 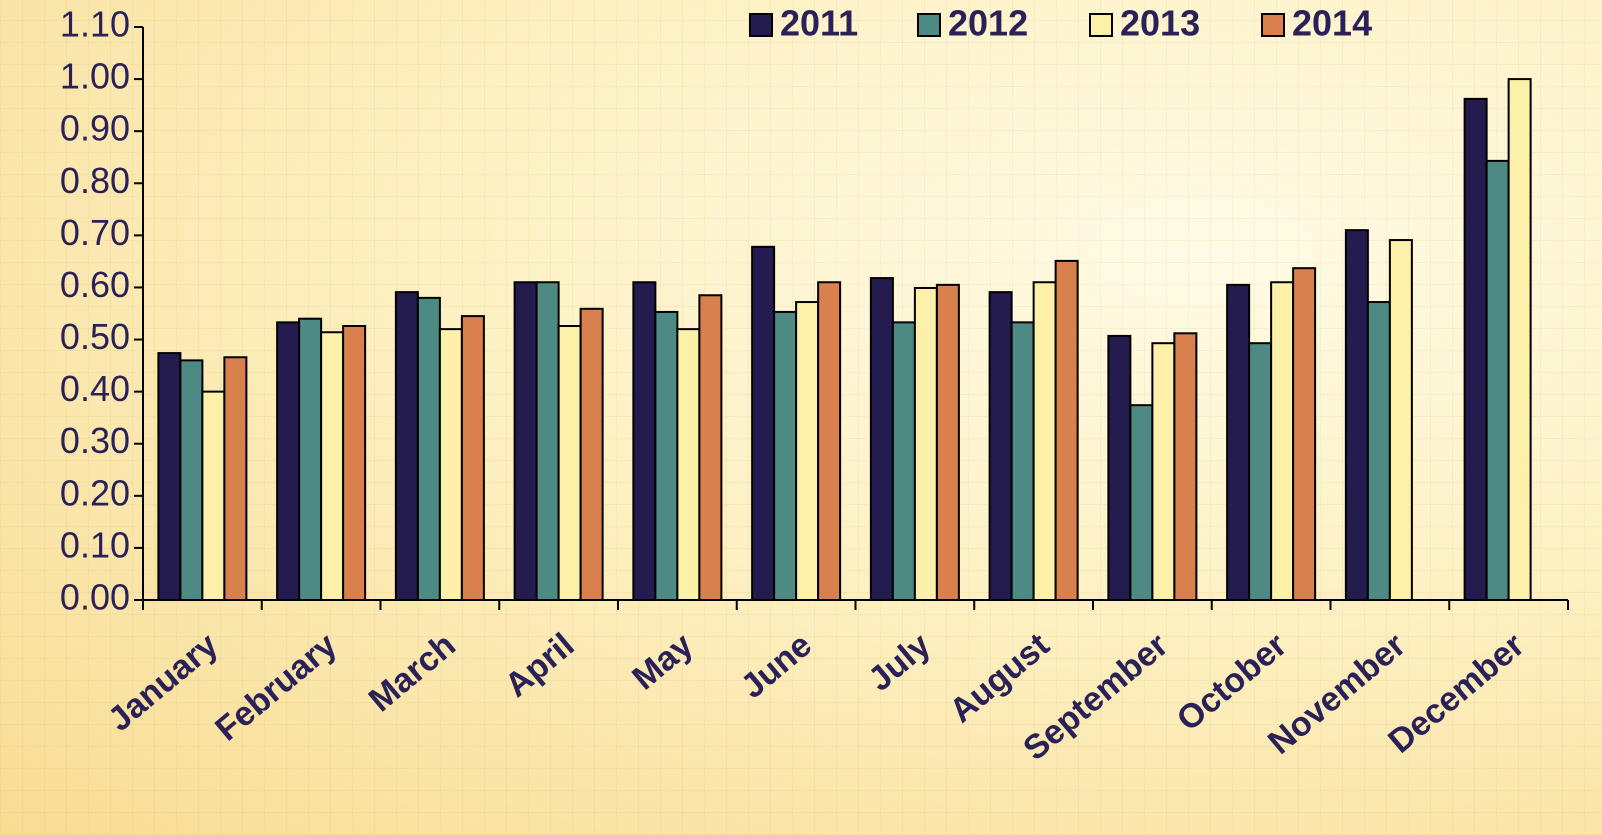 I want to click on y-tick-label: 0.20, so click(x=95, y=492).